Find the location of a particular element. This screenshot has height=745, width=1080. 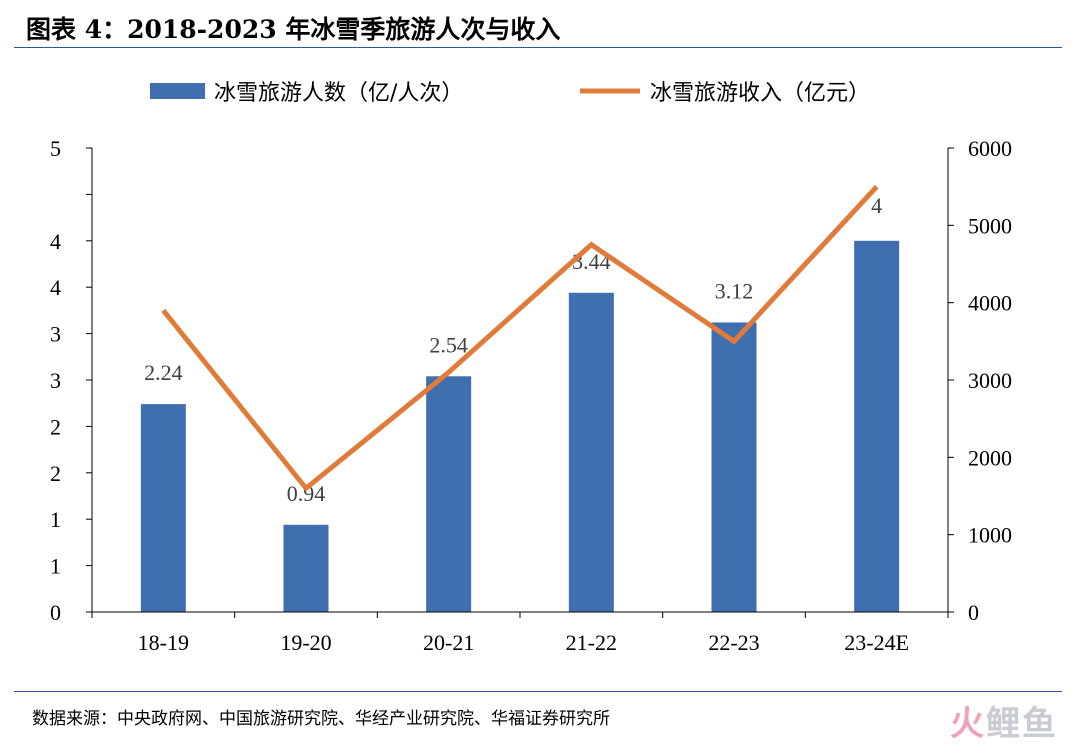

right-axis-tick-label: 1000 is located at coordinates (990, 535).